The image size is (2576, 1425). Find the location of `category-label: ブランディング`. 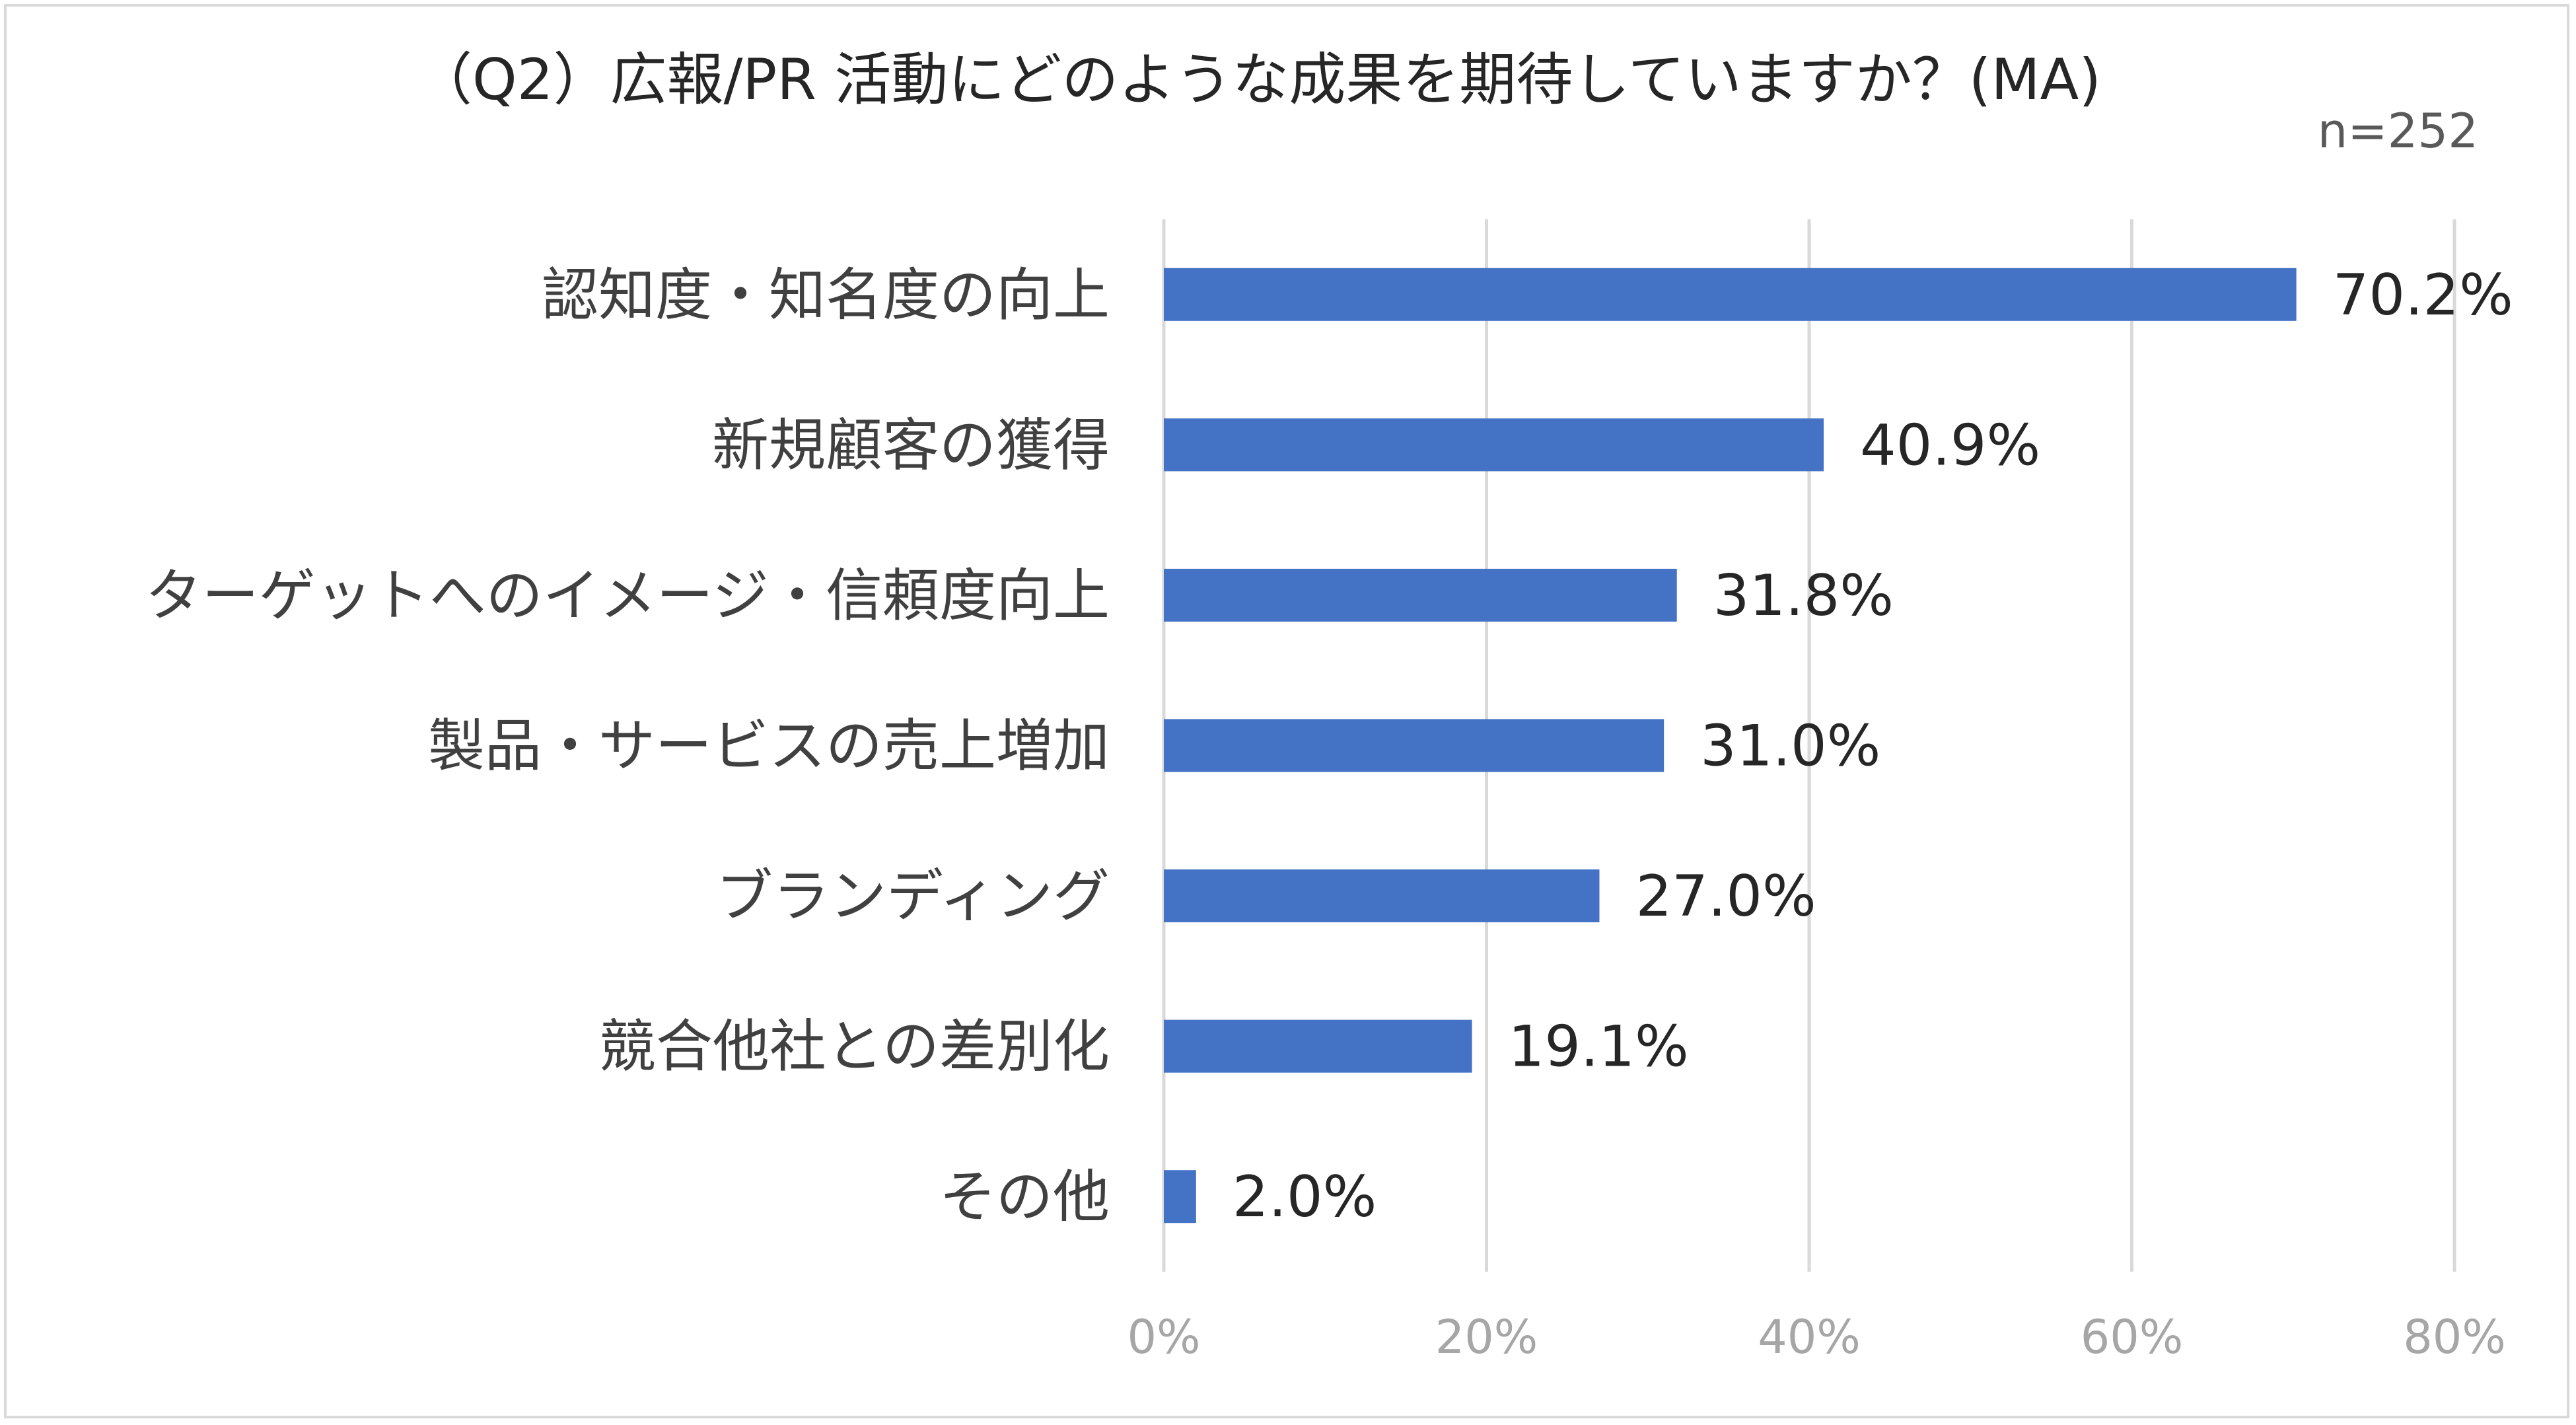

category-label: ブランディング is located at coordinates (913, 896).